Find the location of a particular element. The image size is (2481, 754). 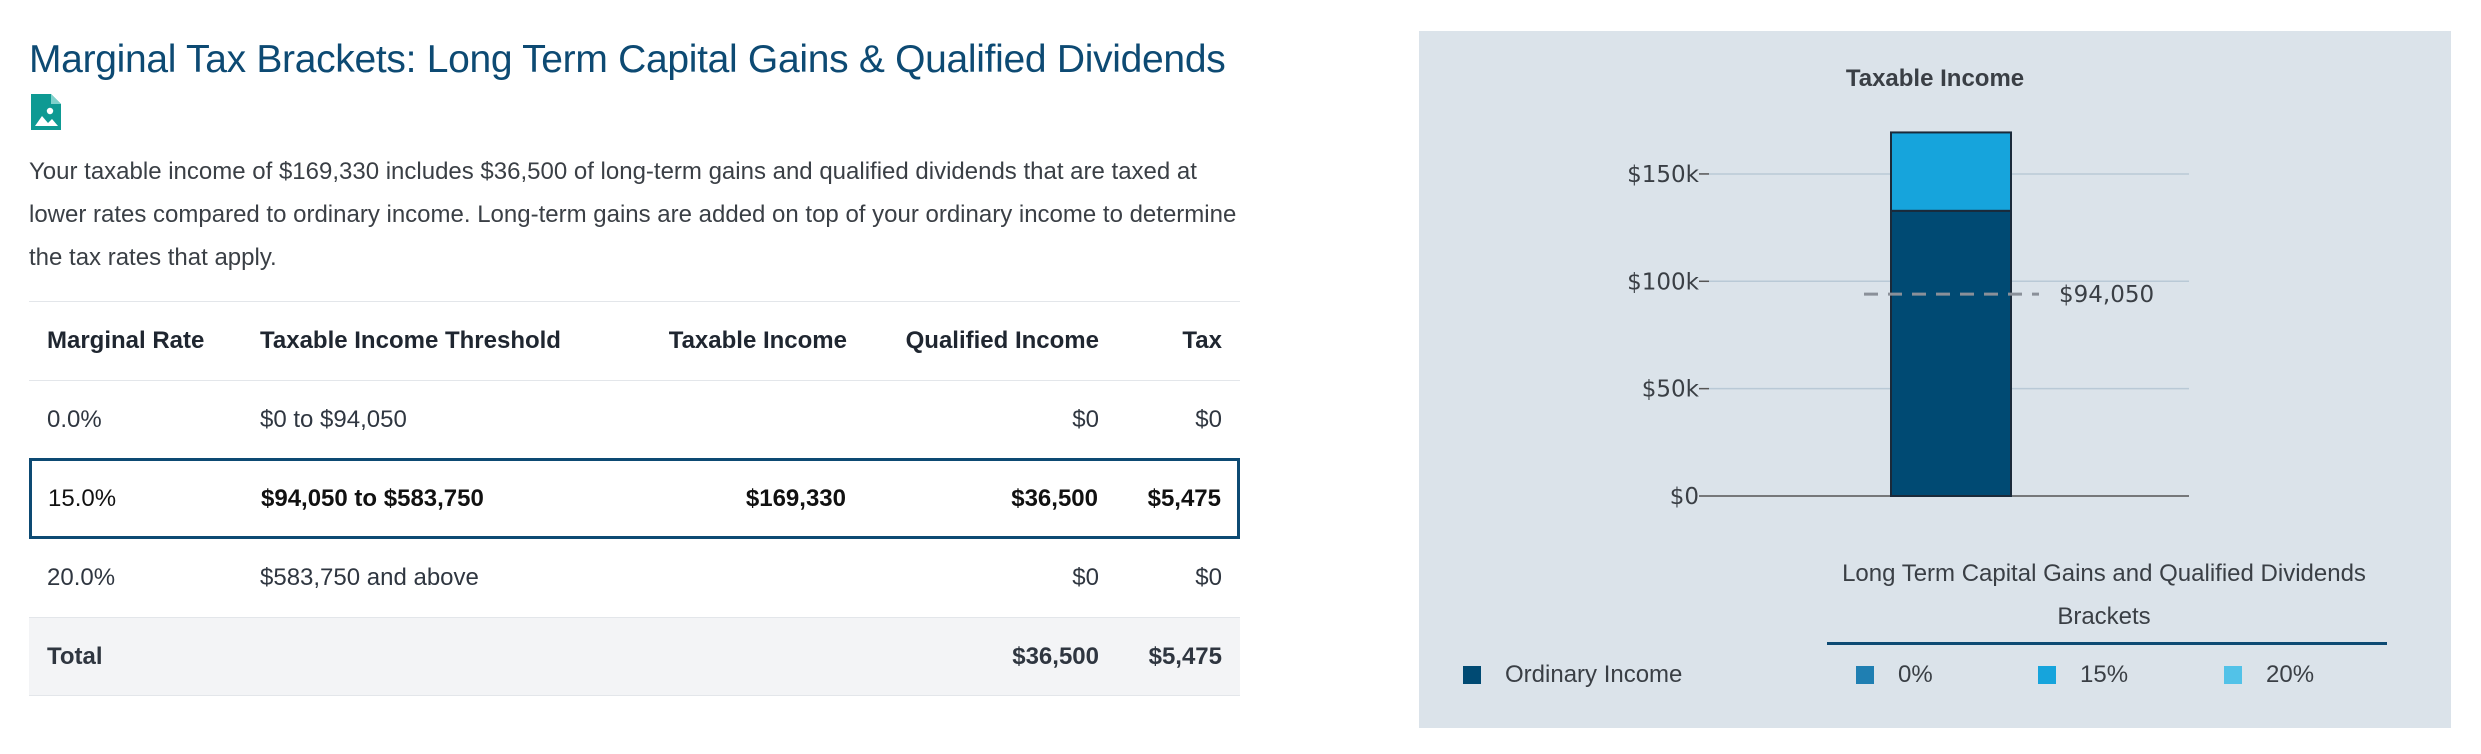

y-tick-label: $0 is located at coordinates (1684, 497).